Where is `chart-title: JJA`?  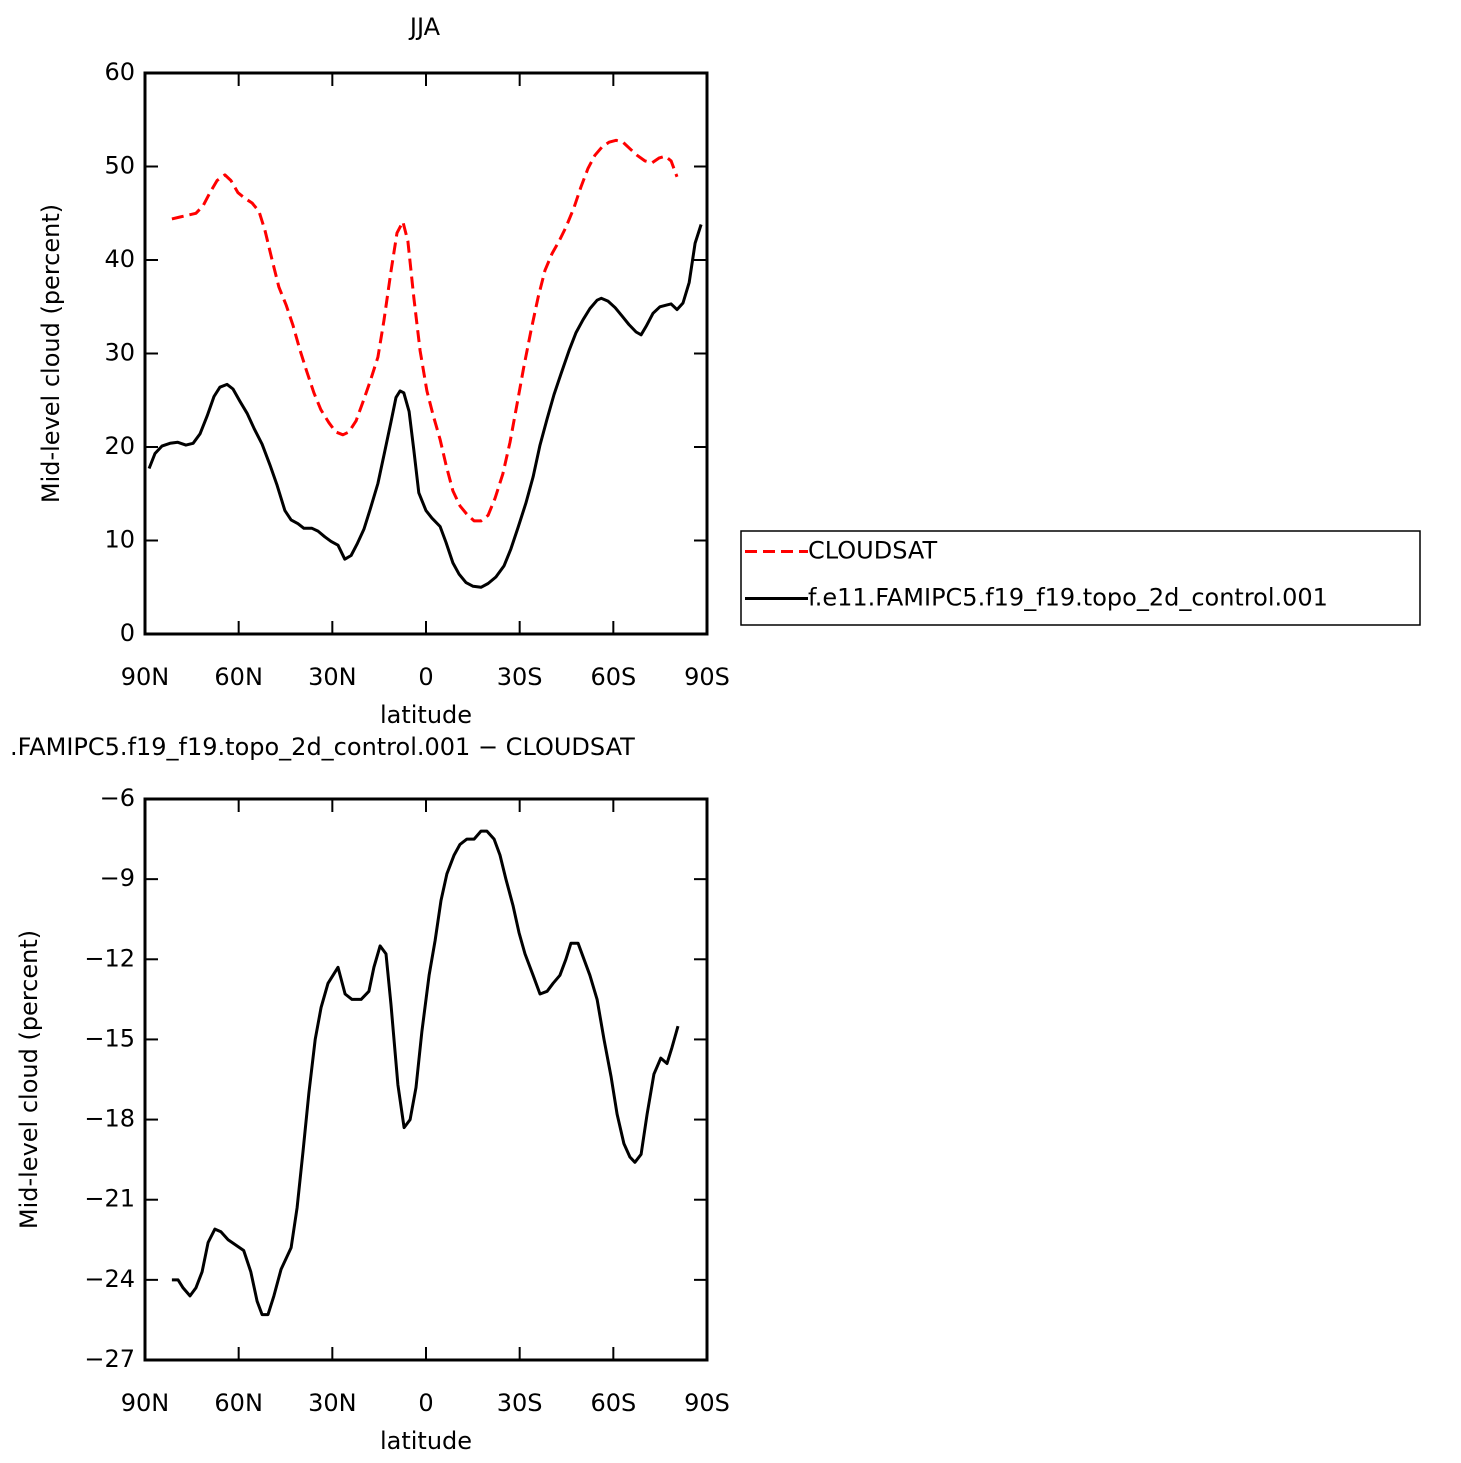 chart-title: JJA is located at coordinates (424, 27).